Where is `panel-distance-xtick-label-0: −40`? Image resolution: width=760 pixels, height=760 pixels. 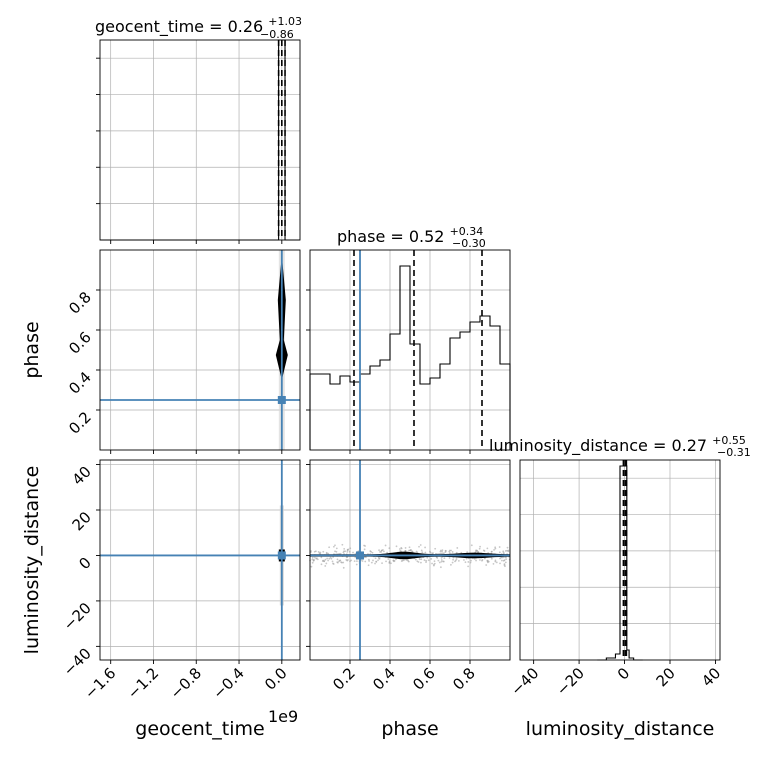 panel-distance-xtick-label-0: −40 is located at coordinates (524, 681).